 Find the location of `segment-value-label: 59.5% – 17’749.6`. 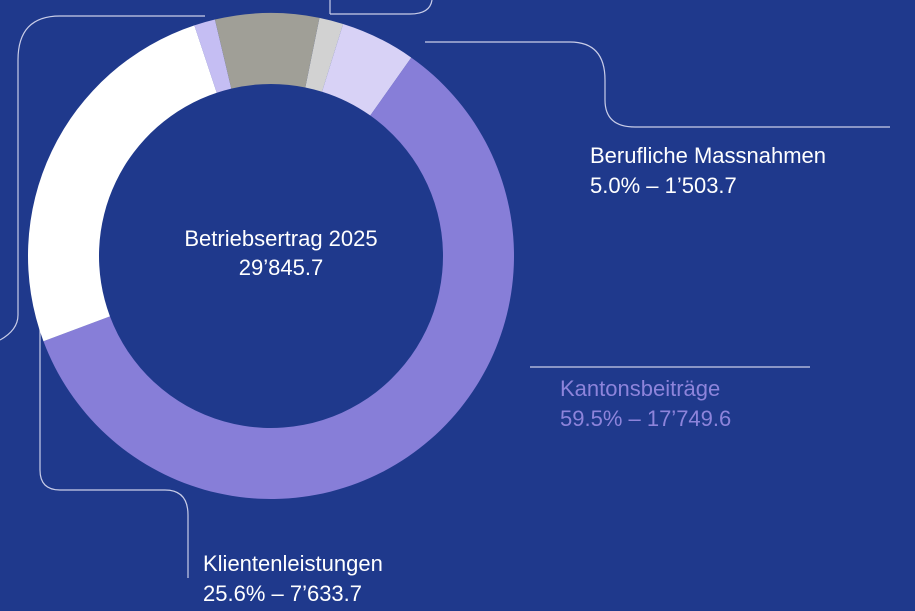

segment-value-label: 59.5% – 17’749.6 is located at coordinates (645, 418).